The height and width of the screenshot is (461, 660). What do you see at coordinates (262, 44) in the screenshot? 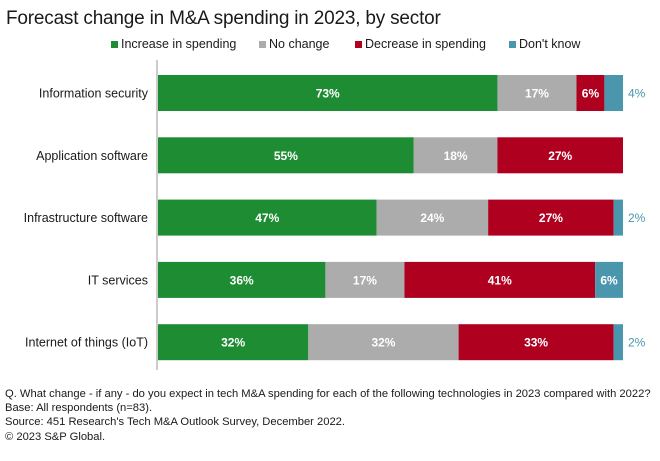
I see `legend-swatch-no-change` at bounding box center [262, 44].